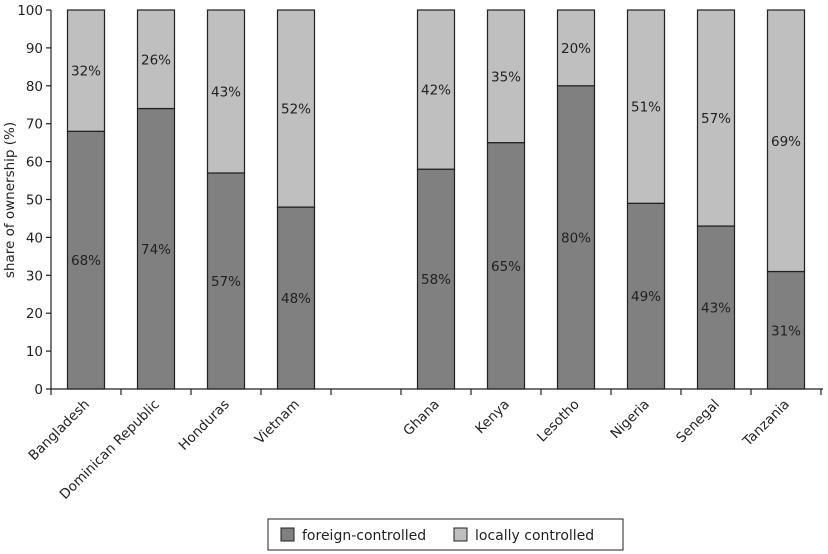 The width and height of the screenshot is (828, 554). What do you see at coordinates (34, 125) in the screenshot?
I see `y-tick-label: 70` at bounding box center [34, 125].